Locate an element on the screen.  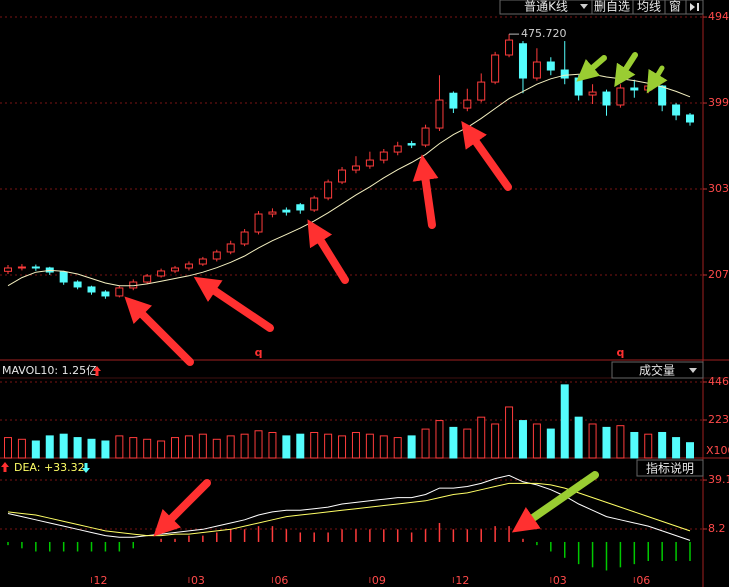
indicator-label: 成交量 is located at coordinates (657, 370).